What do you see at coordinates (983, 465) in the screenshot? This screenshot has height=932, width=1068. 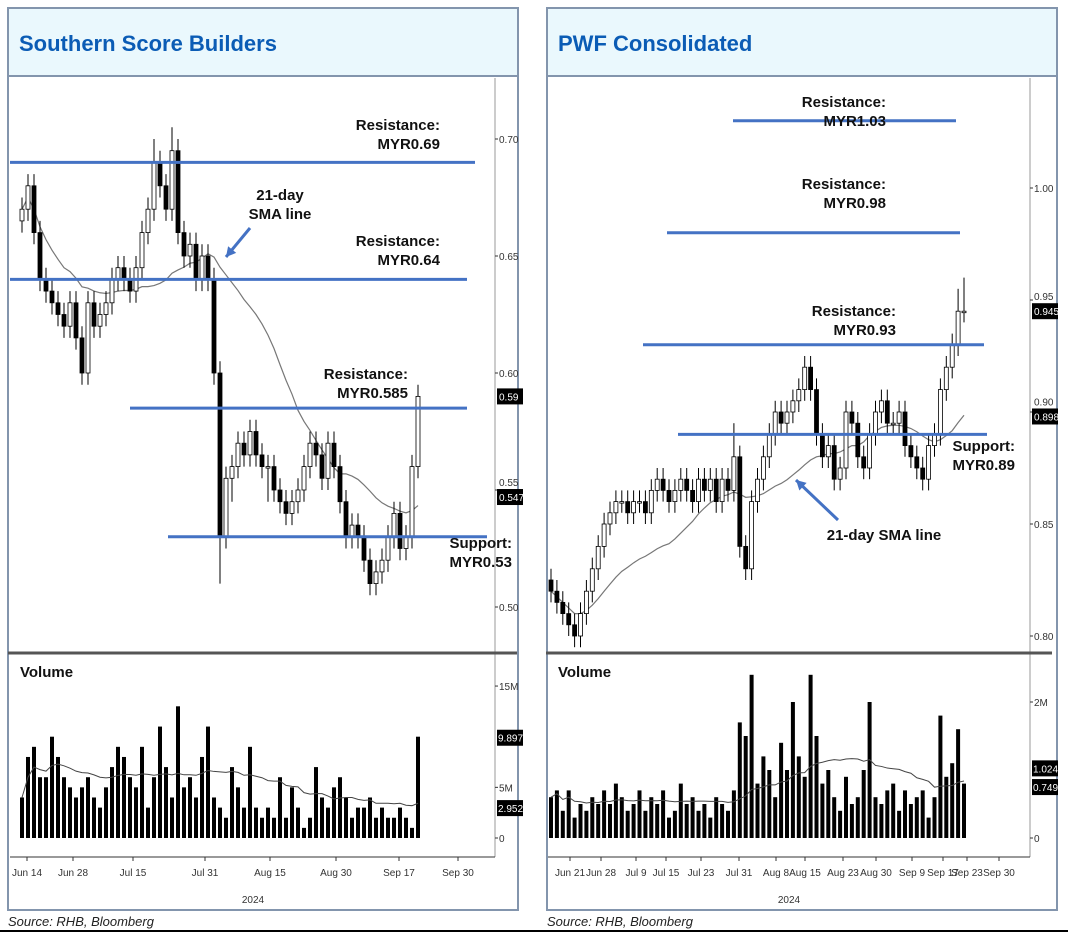 I see `level-value-label: MYR0.89` at bounding box center [983, 465].